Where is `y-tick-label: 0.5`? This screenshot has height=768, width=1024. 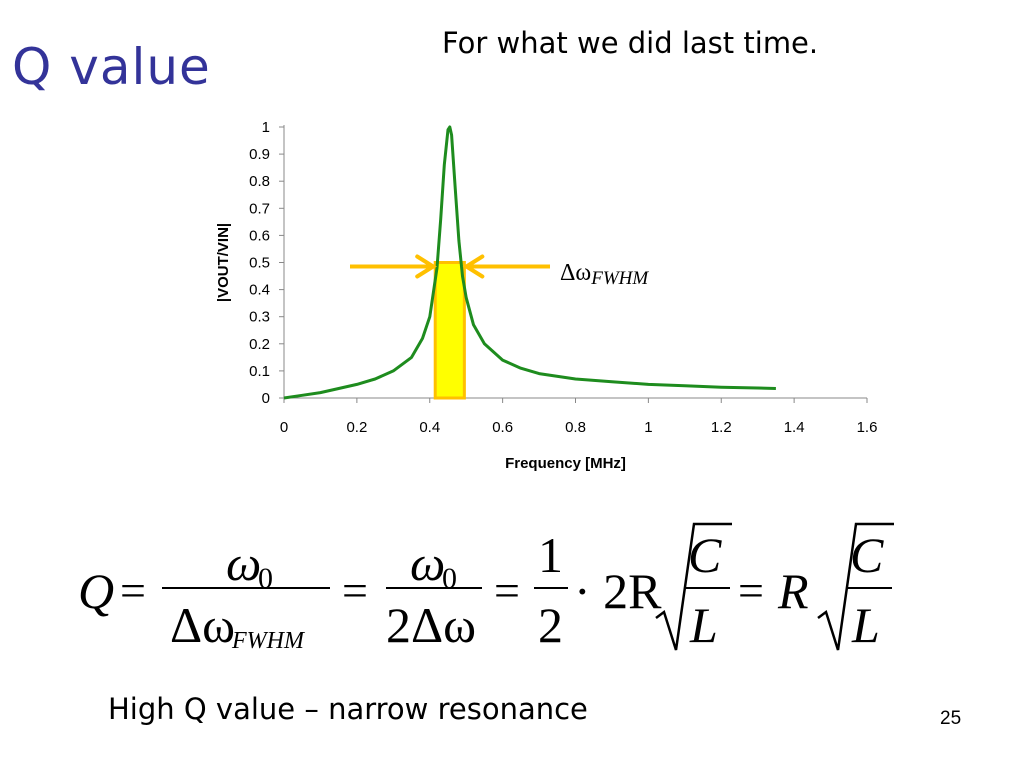
y-tick-label: 0.5 is located at coordinates (259, 263).